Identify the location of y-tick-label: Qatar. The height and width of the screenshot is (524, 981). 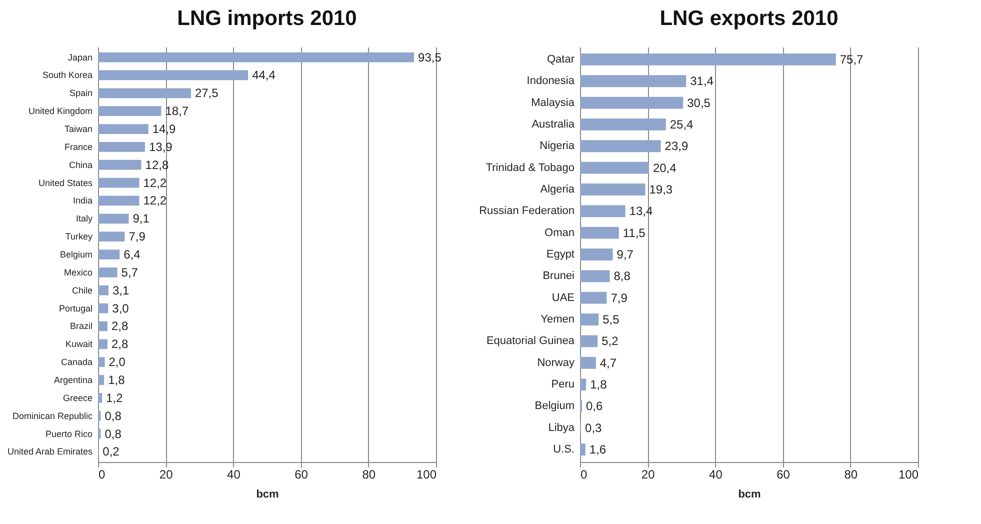
(560, 59).